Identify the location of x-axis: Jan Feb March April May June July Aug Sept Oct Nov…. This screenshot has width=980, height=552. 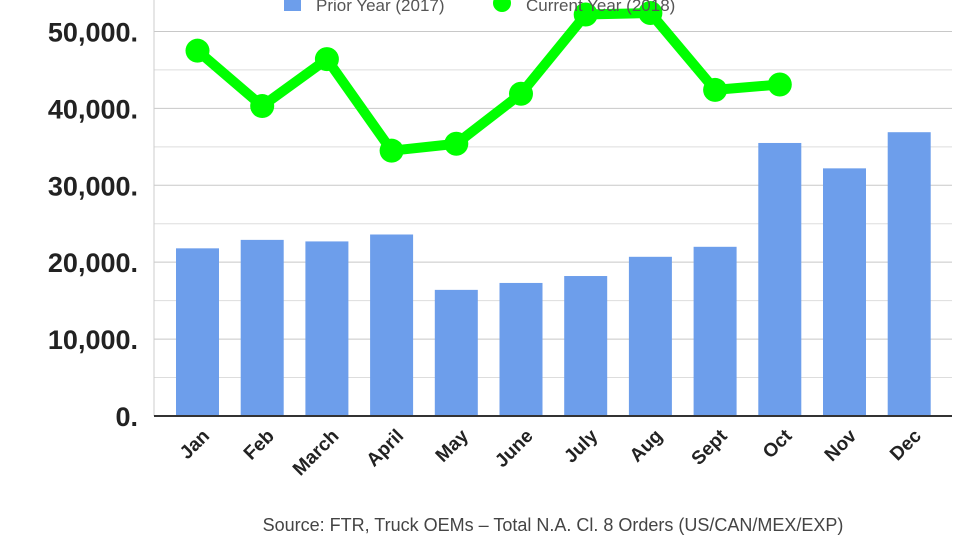
(553, 447).